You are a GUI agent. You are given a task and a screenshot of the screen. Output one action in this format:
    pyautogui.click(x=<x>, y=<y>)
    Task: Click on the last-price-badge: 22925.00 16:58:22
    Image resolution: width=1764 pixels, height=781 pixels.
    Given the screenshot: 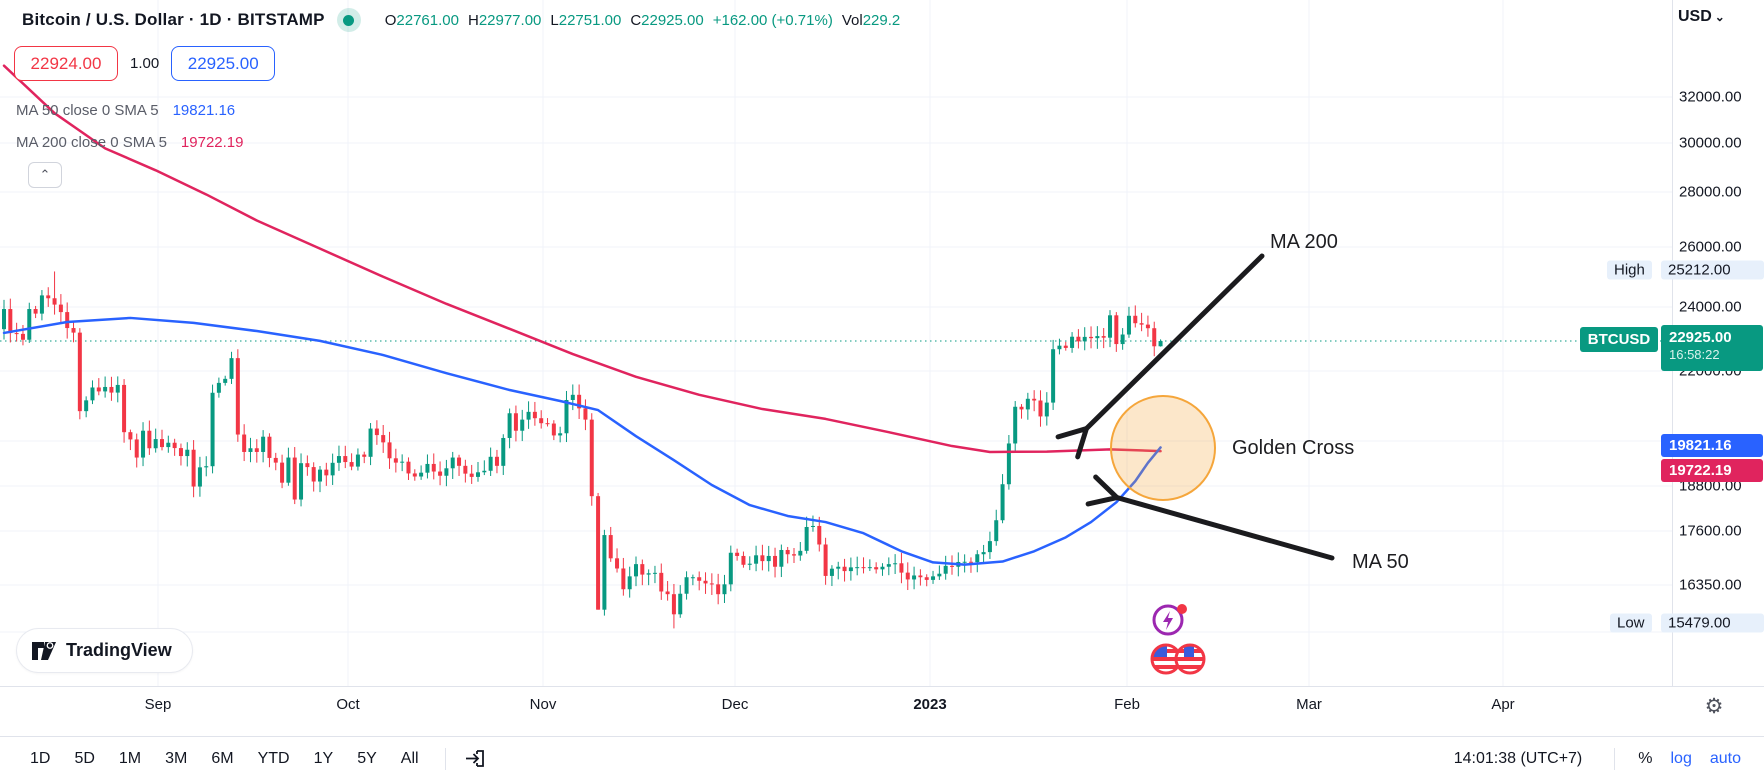 What is the action you would take?
    pyautogui.click(x=1712, y=348)
    